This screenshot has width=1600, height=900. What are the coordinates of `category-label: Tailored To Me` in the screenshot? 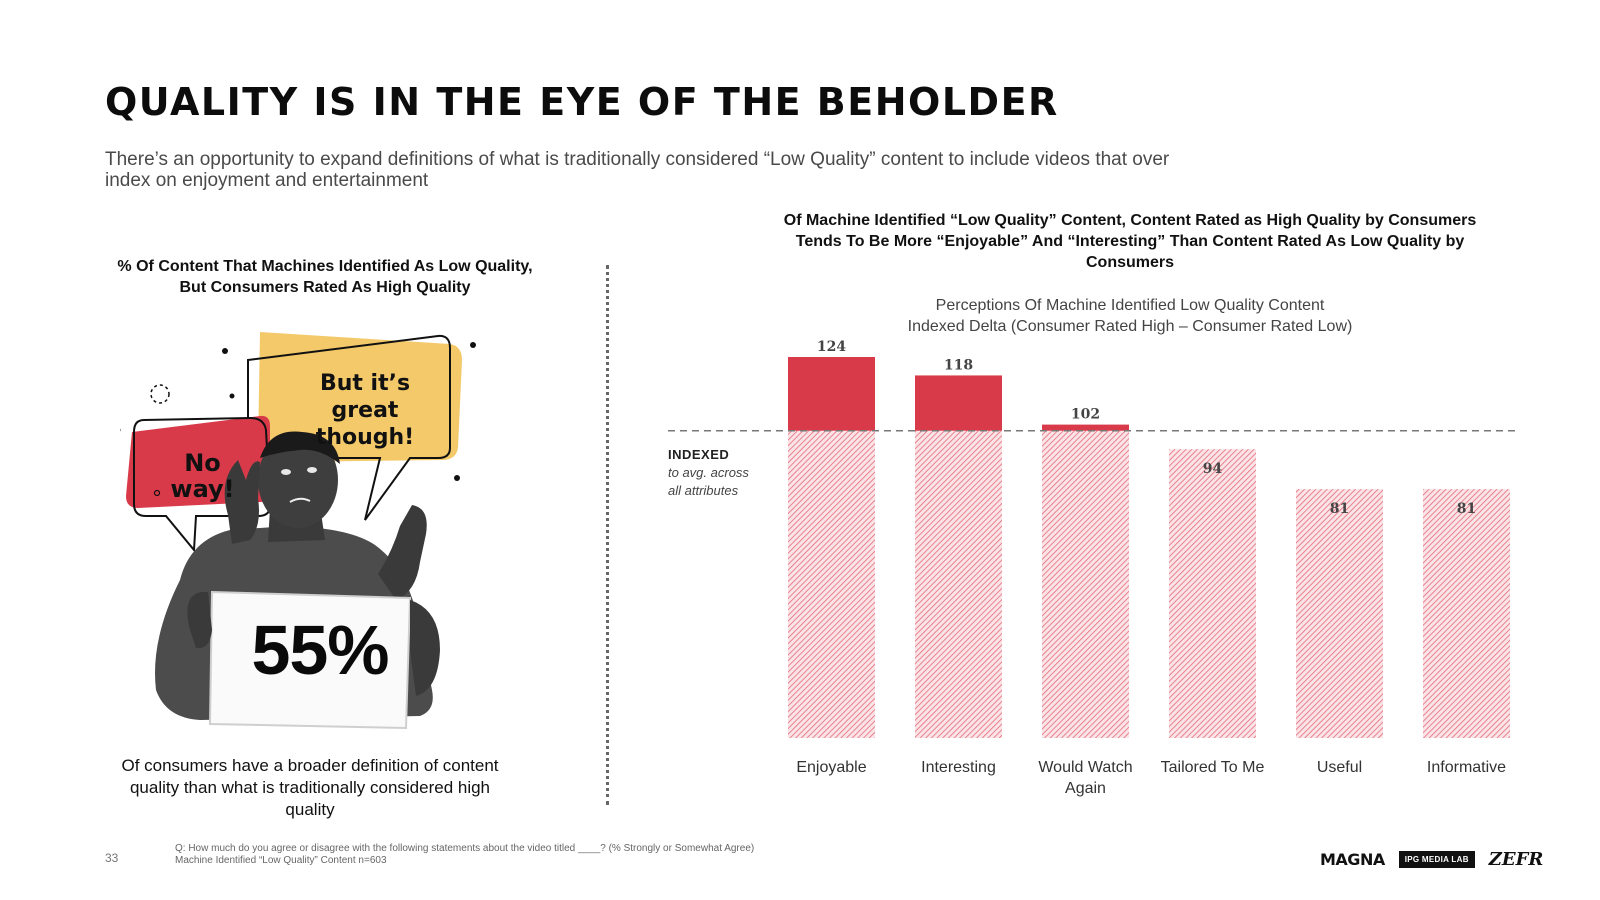 It's located at (1213, 767).